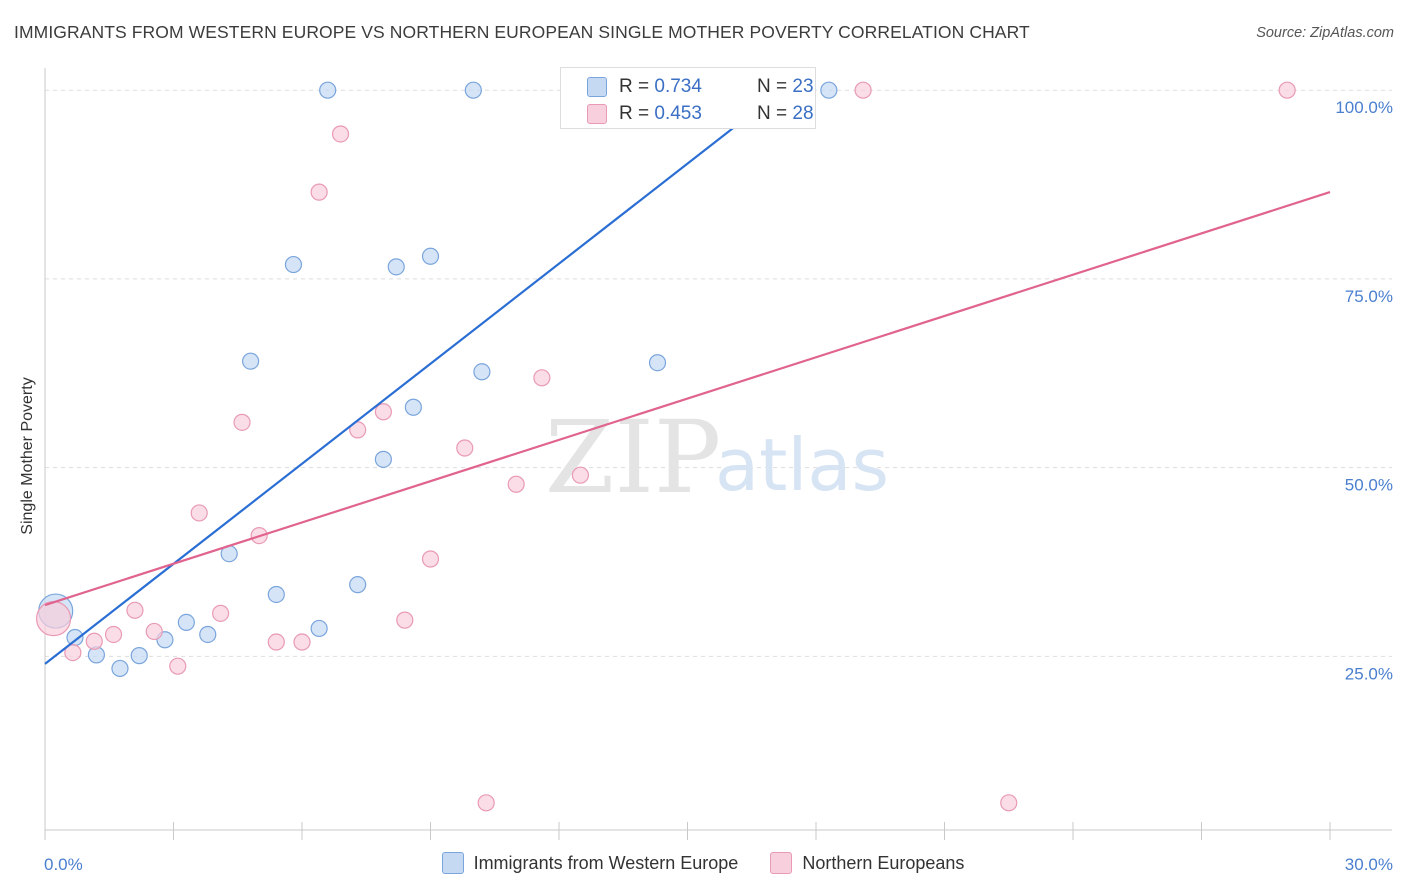  I want to click on y-tick-label: 25.0%, so click(1369, 673).